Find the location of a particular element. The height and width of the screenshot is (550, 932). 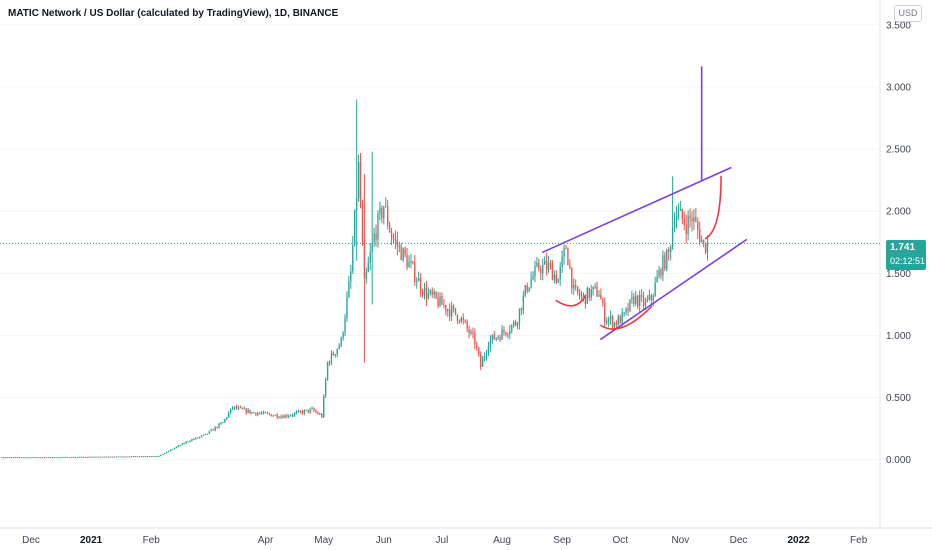

currency-unit-button: USD is located at coordinates (908, 13).